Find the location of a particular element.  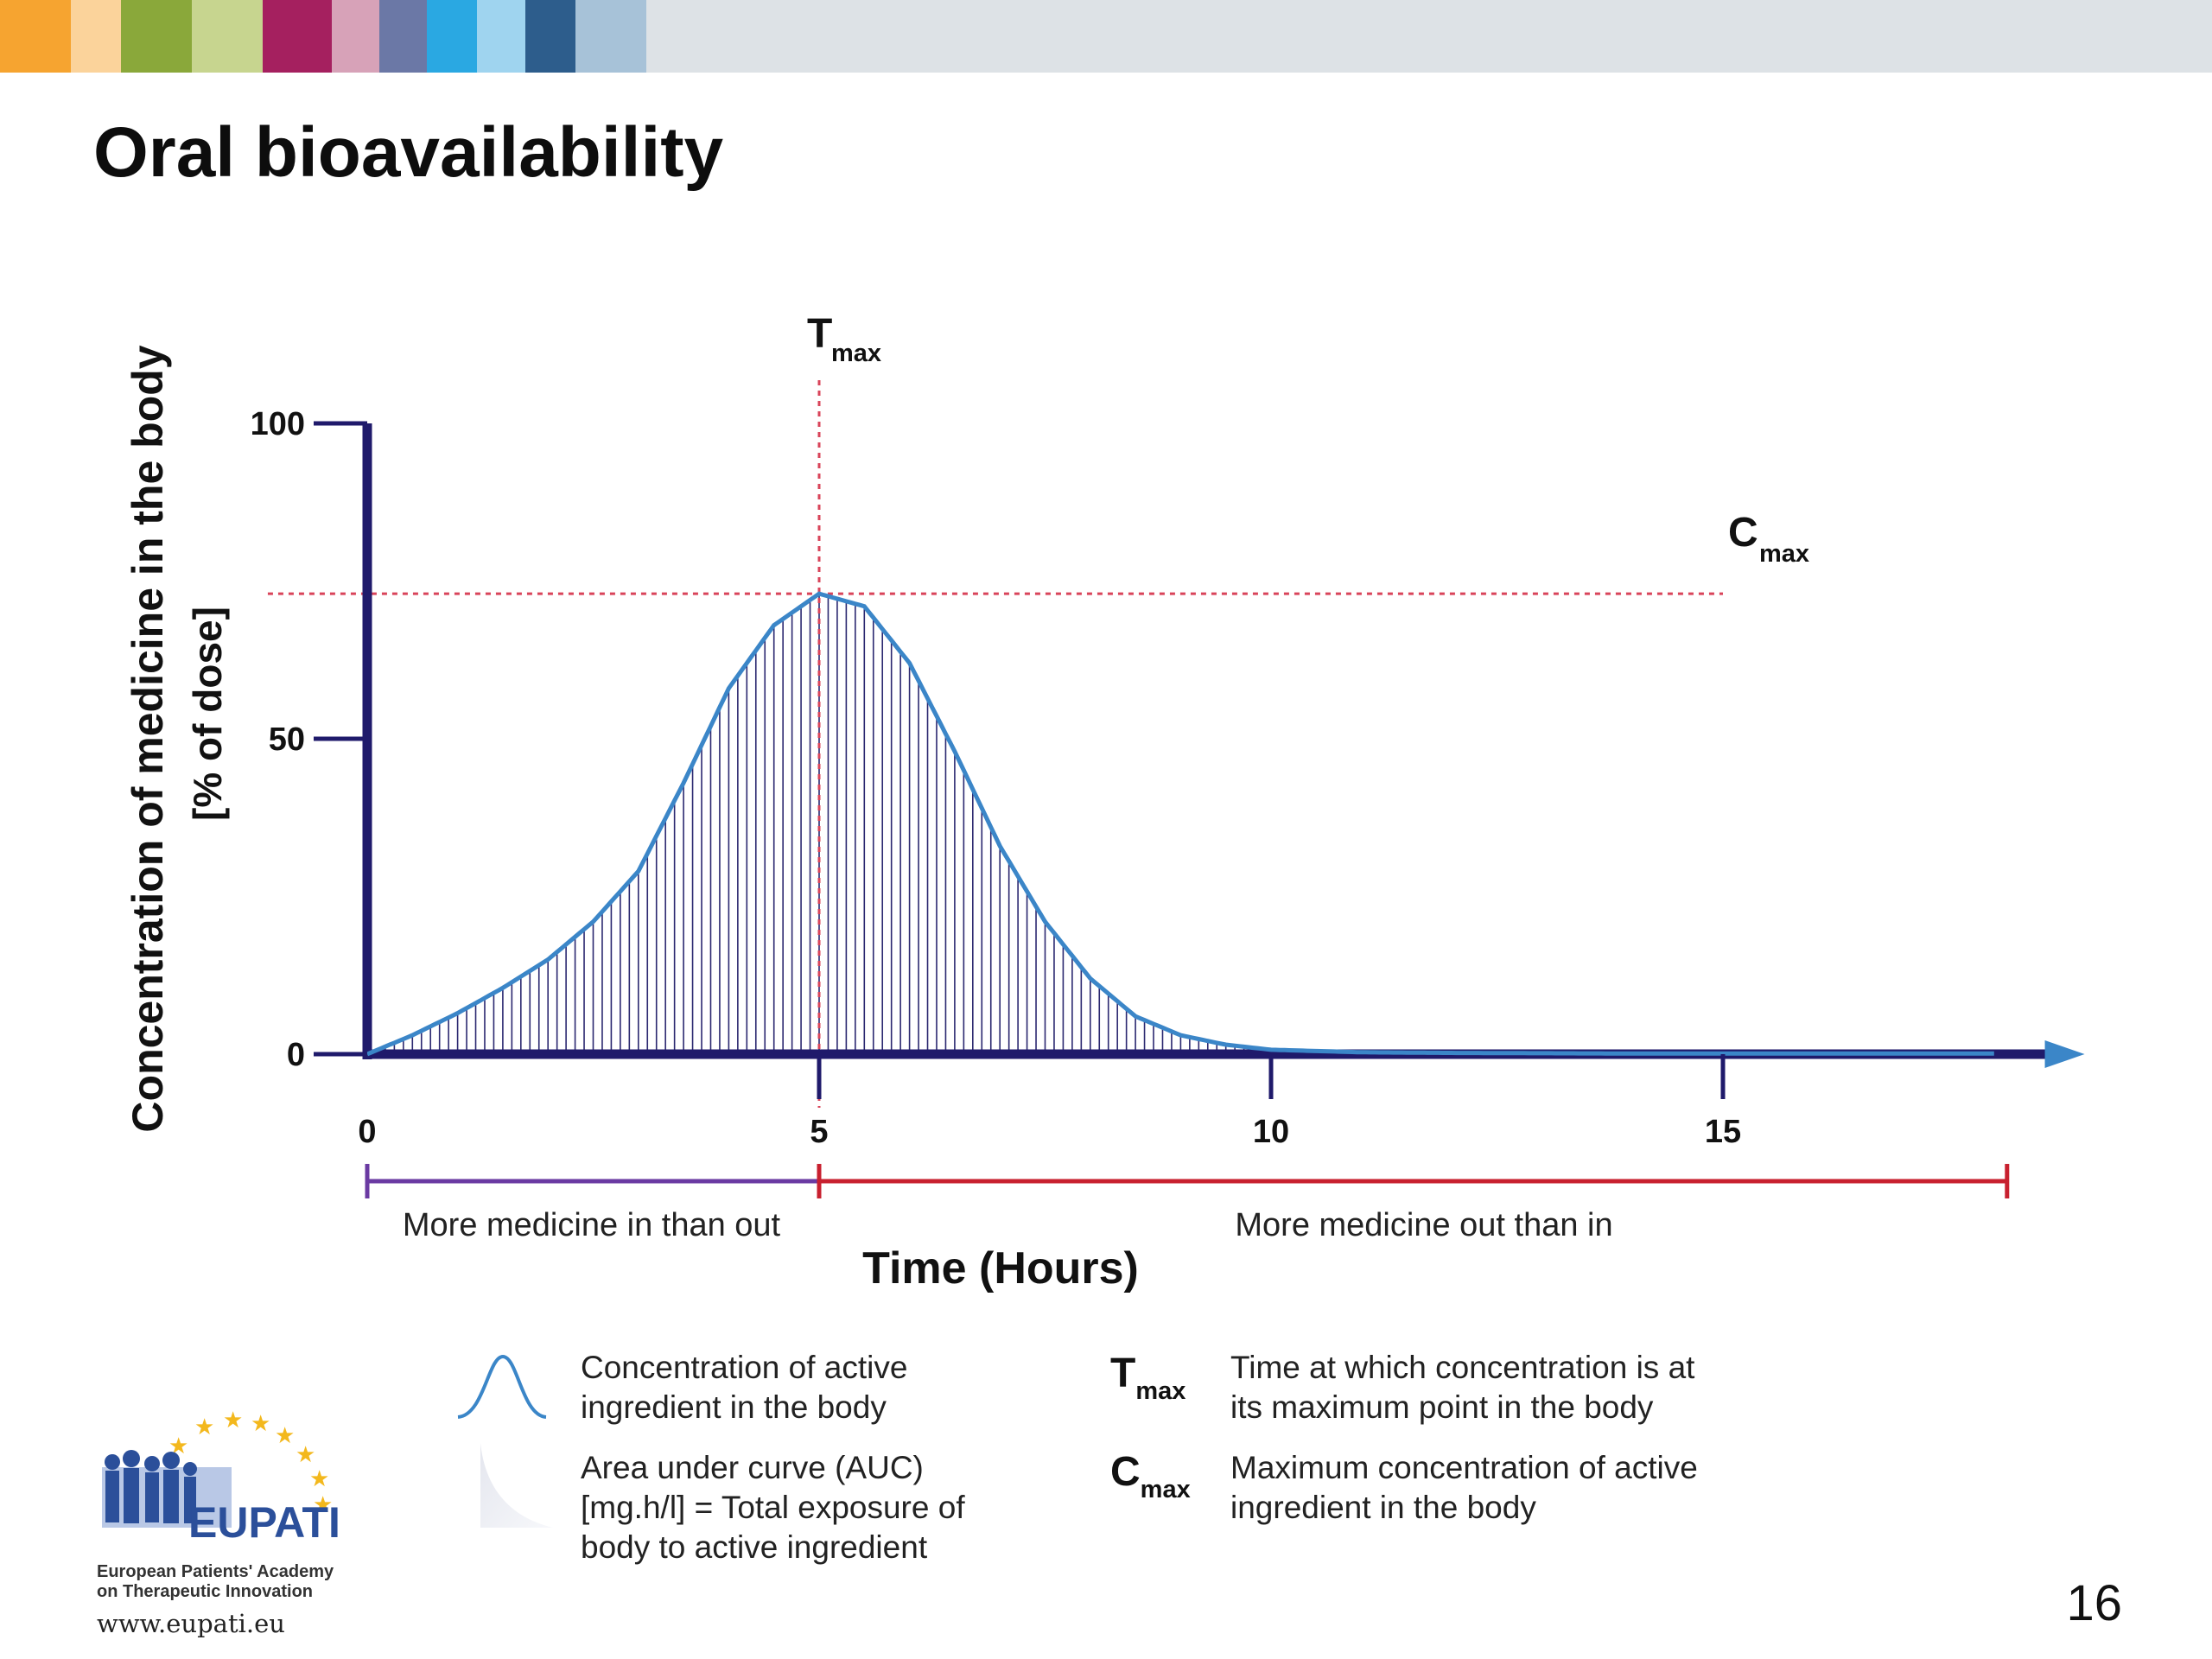

x-tick-label: 5 is located at coordinates (819, 1132).